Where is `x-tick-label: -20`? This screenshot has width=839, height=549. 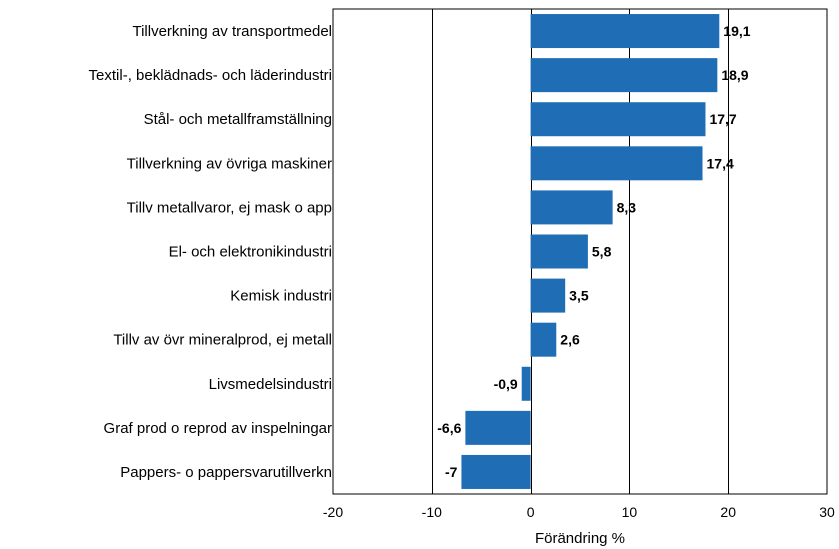 x-tick-label: -20 is located at coordinates (333, 512).